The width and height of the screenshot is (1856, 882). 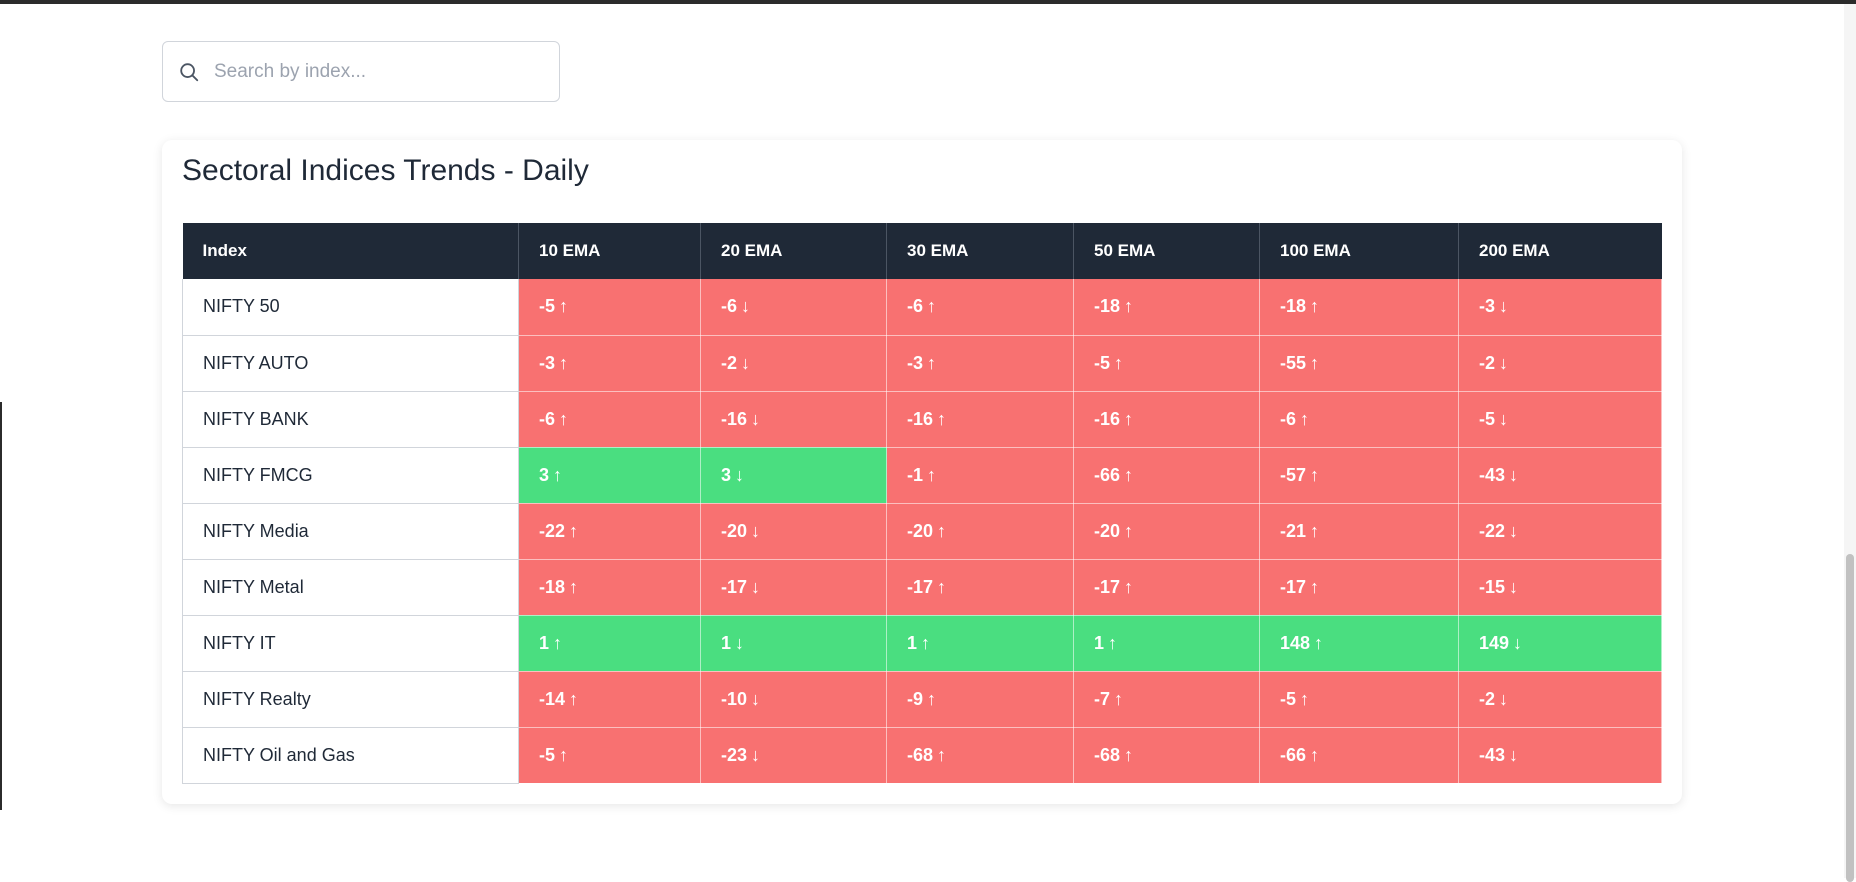 I want to click on ema-value: -23, so click(x=734, y=754).